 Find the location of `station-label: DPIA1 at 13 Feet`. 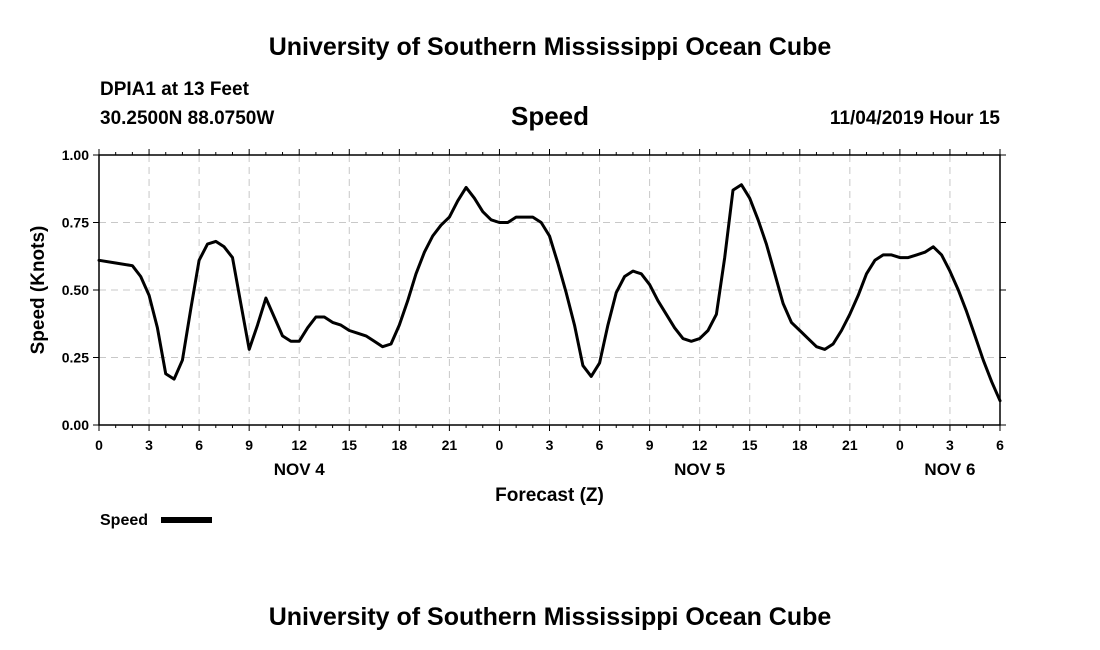

station-label: DPIA1 at 13 Feet is located at coordinates (175, 89).